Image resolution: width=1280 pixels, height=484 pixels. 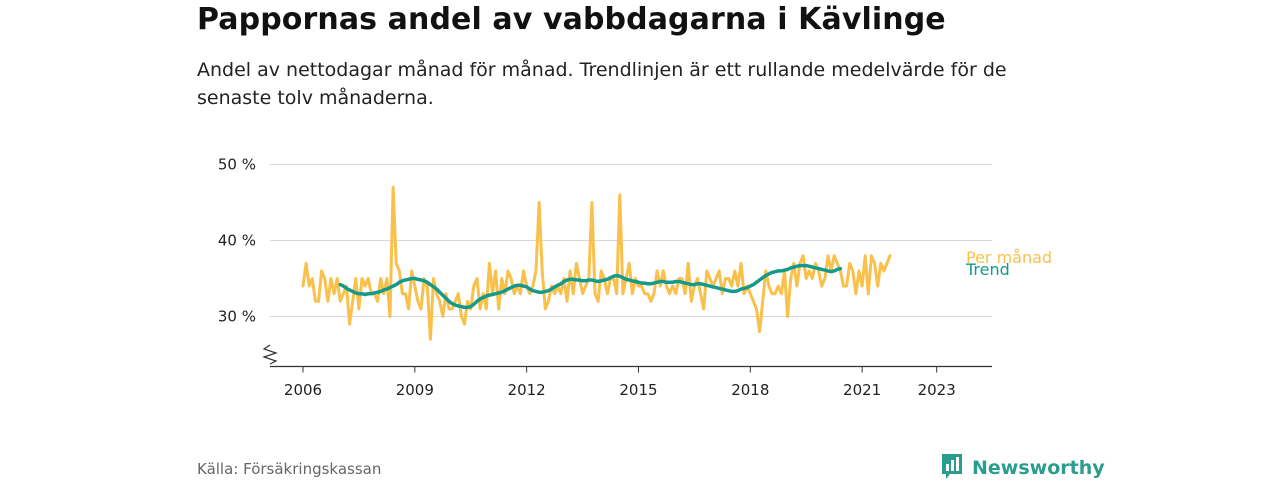 What do you see at coordinates (237, 165) in the screenshot?
I see `y-tick-label: 50 %` at bounding box center [237, 165].